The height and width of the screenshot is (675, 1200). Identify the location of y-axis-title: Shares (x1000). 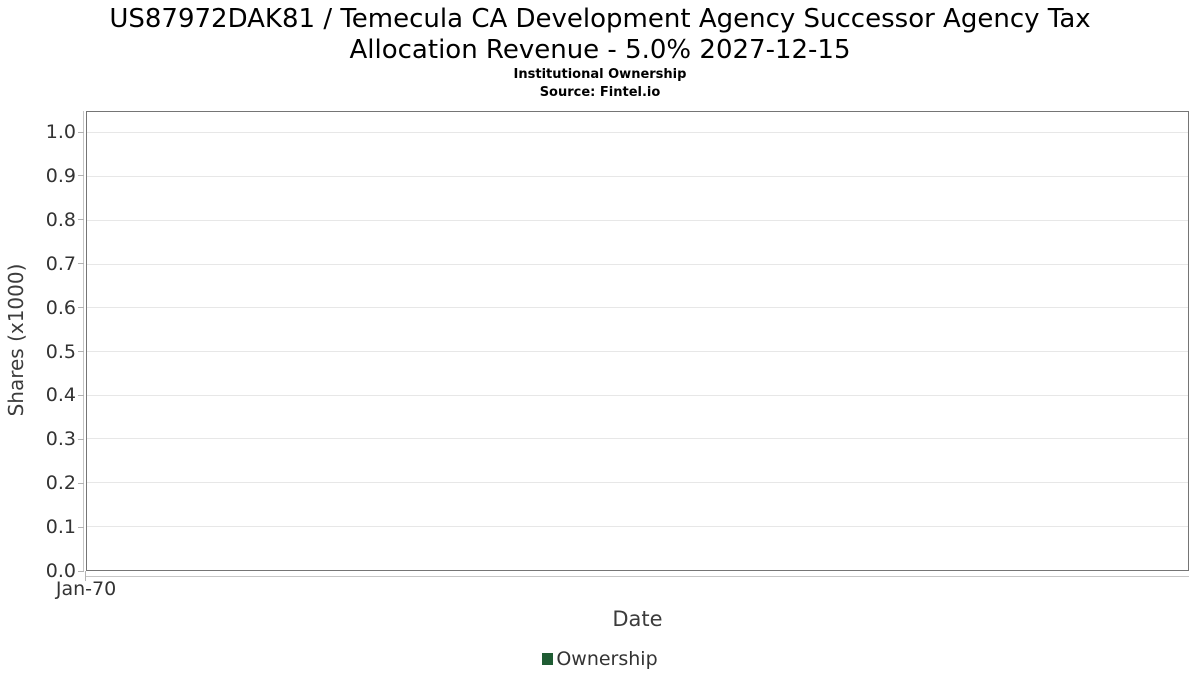
(16, 340).